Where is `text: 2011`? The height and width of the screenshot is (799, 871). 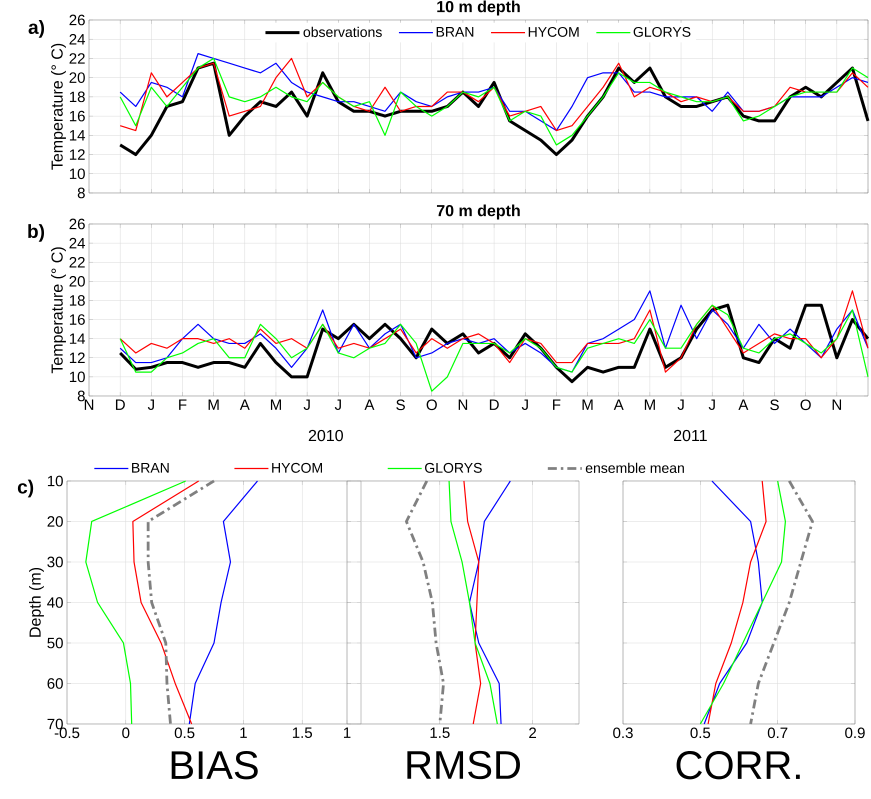 text: 2011 is located at coordinates (690, 436).